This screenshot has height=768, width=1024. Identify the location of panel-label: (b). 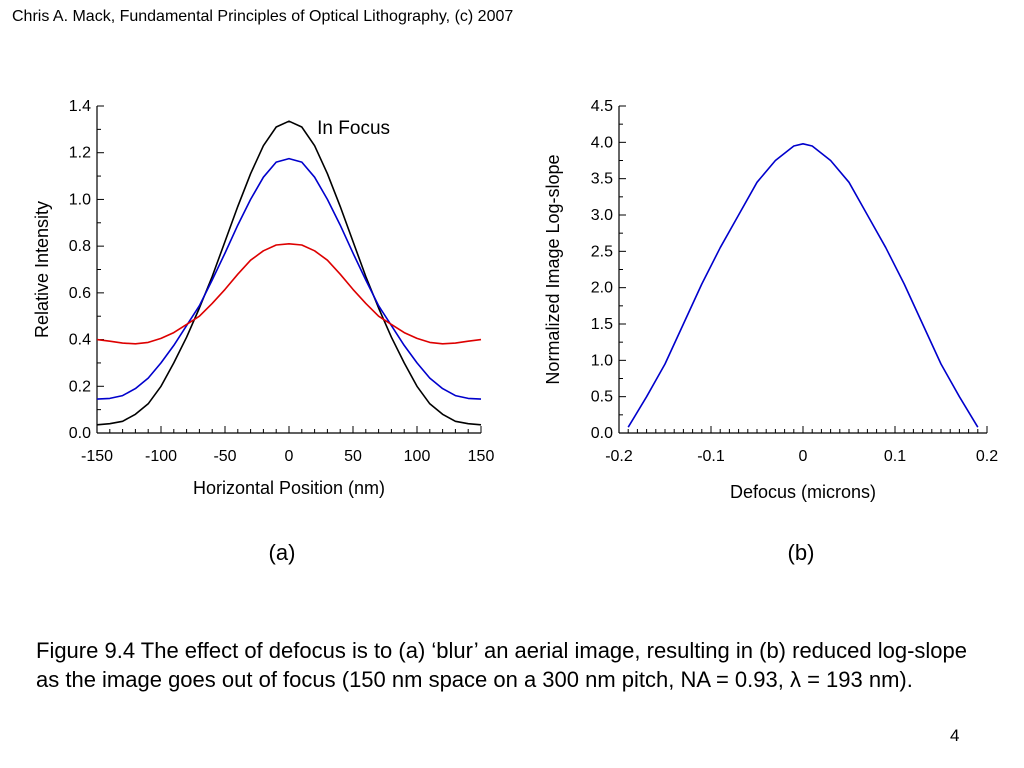
(801, 552).